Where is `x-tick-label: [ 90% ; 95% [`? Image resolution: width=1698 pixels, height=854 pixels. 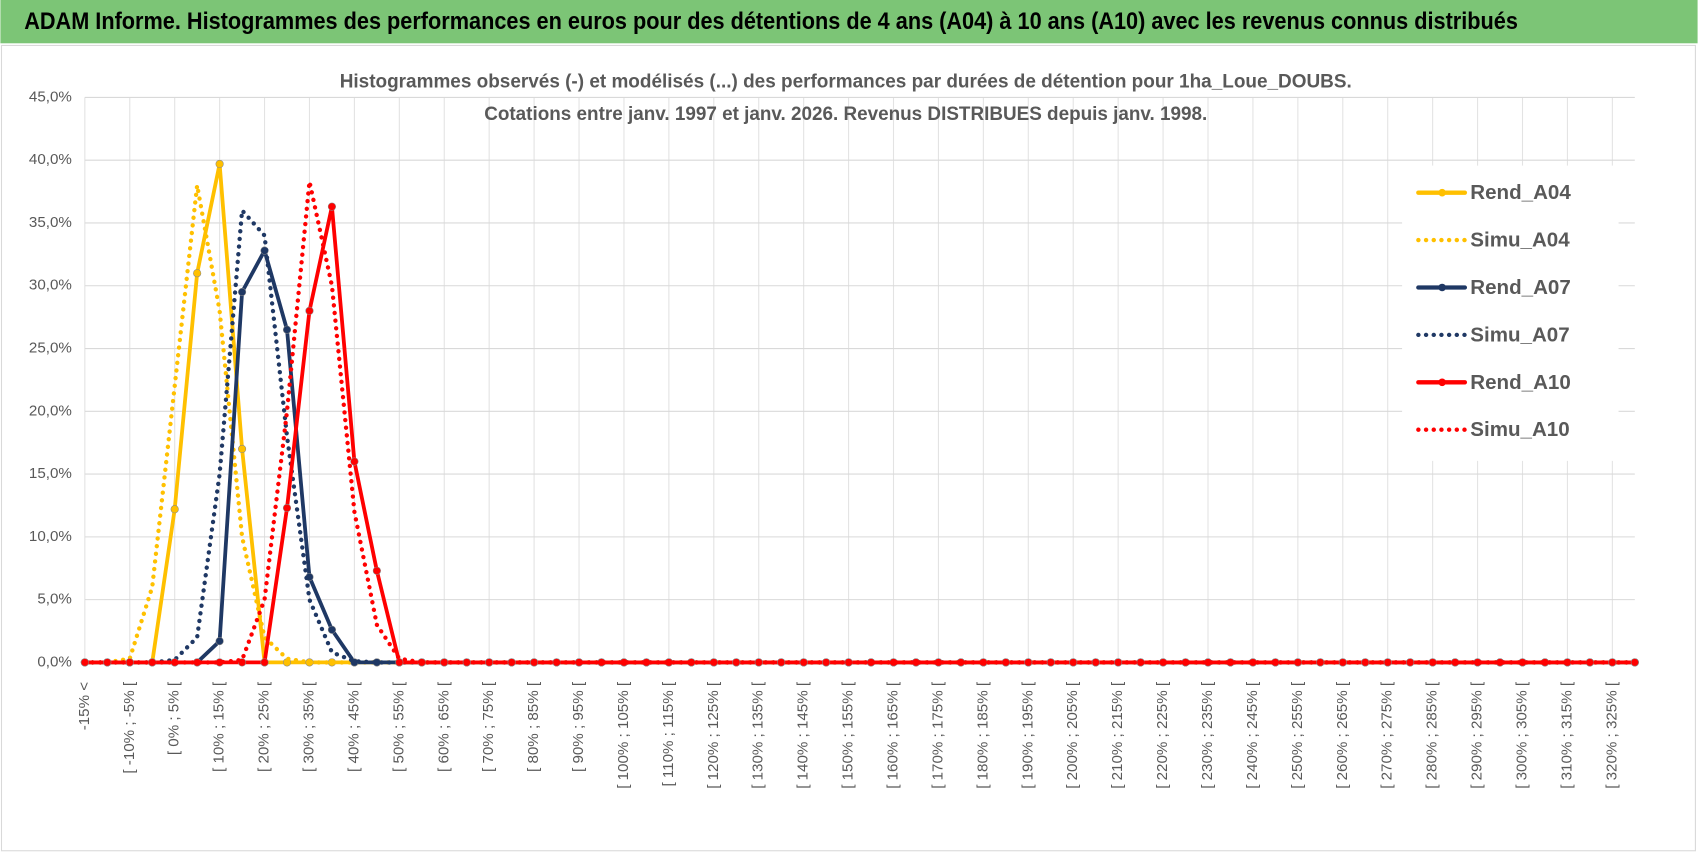 x-tick-label: [ 90% ; 95% [ is located at coordinates (578, 726).